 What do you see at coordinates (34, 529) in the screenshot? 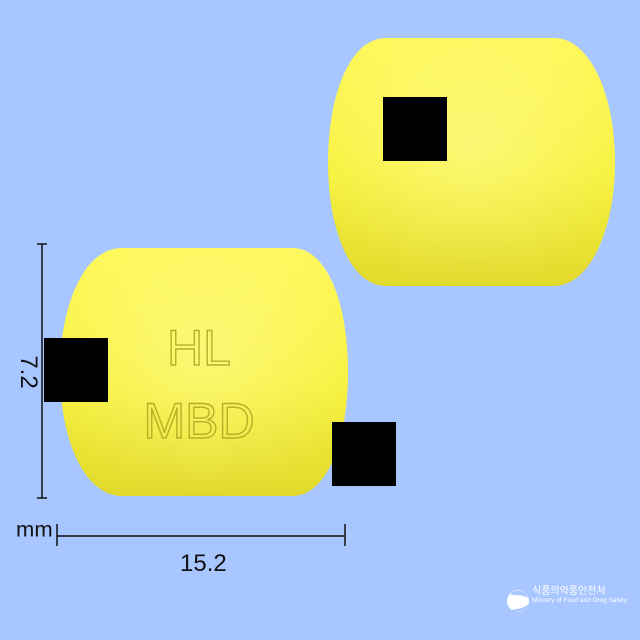
I see `dimension-unit-label: mm` at bounding box center [34, 529].